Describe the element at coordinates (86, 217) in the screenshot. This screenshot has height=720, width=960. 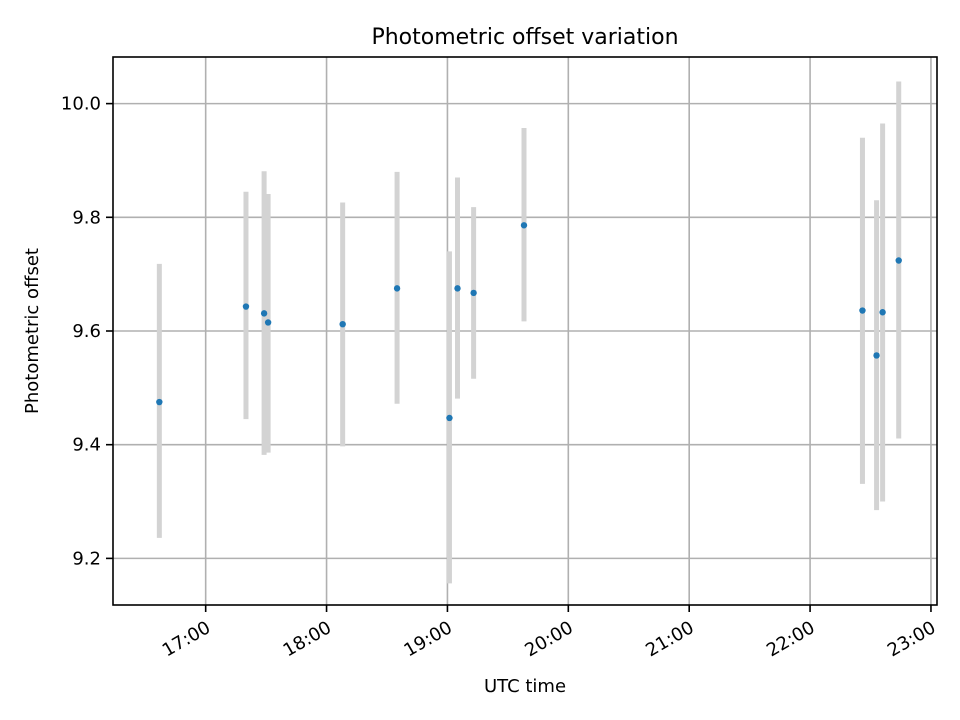
I see `y-tick-label: 9.8` at that location.